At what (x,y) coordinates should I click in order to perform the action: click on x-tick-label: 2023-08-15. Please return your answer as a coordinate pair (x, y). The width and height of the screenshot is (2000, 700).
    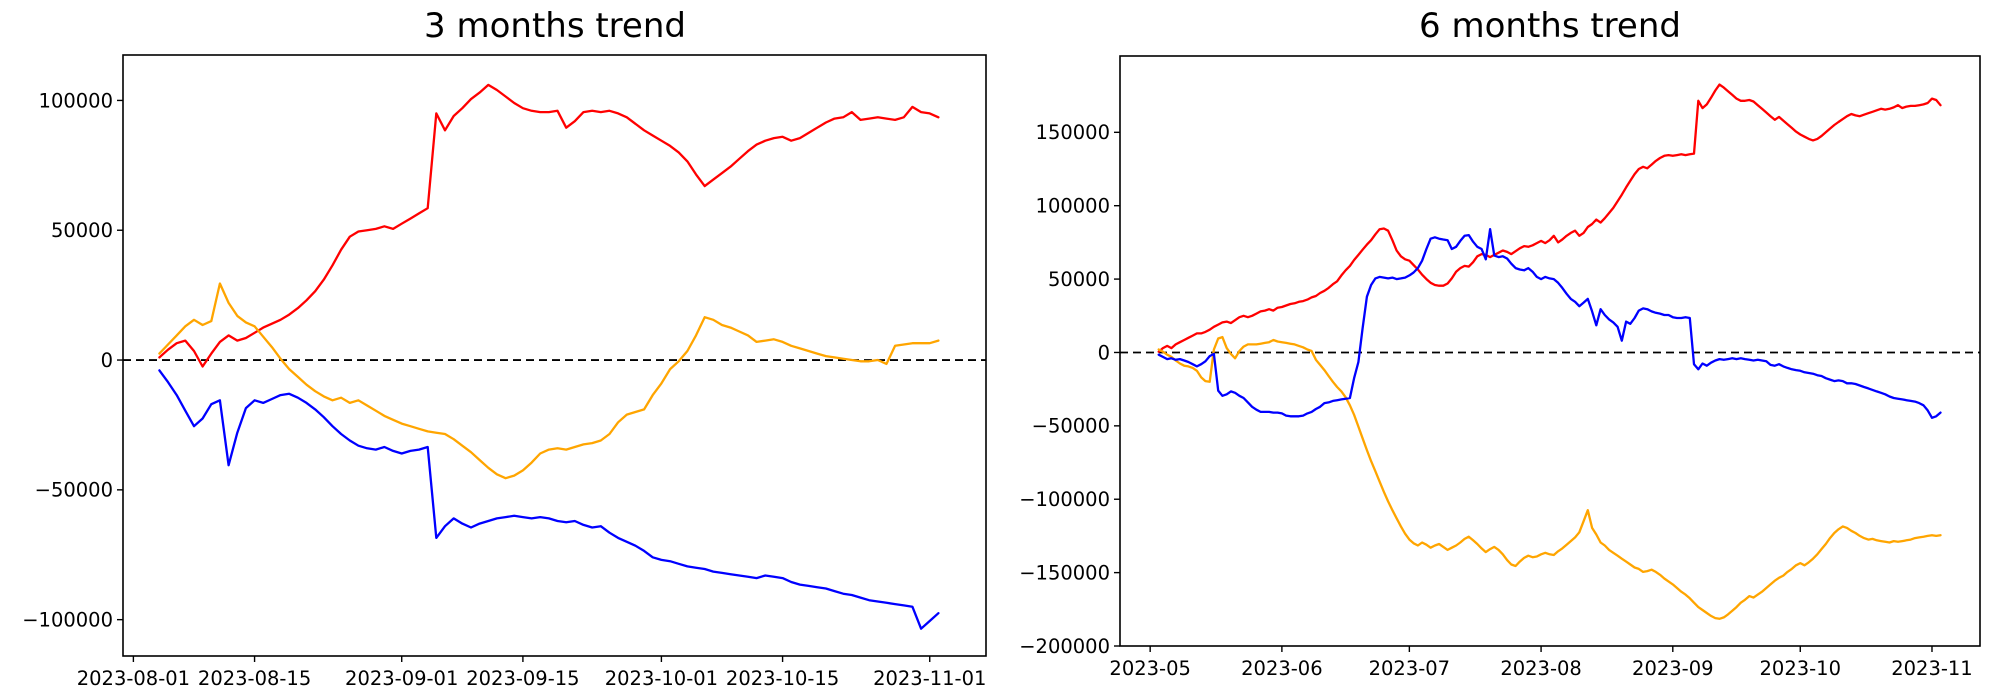
    Looking at the image, I should click on (254, 678).